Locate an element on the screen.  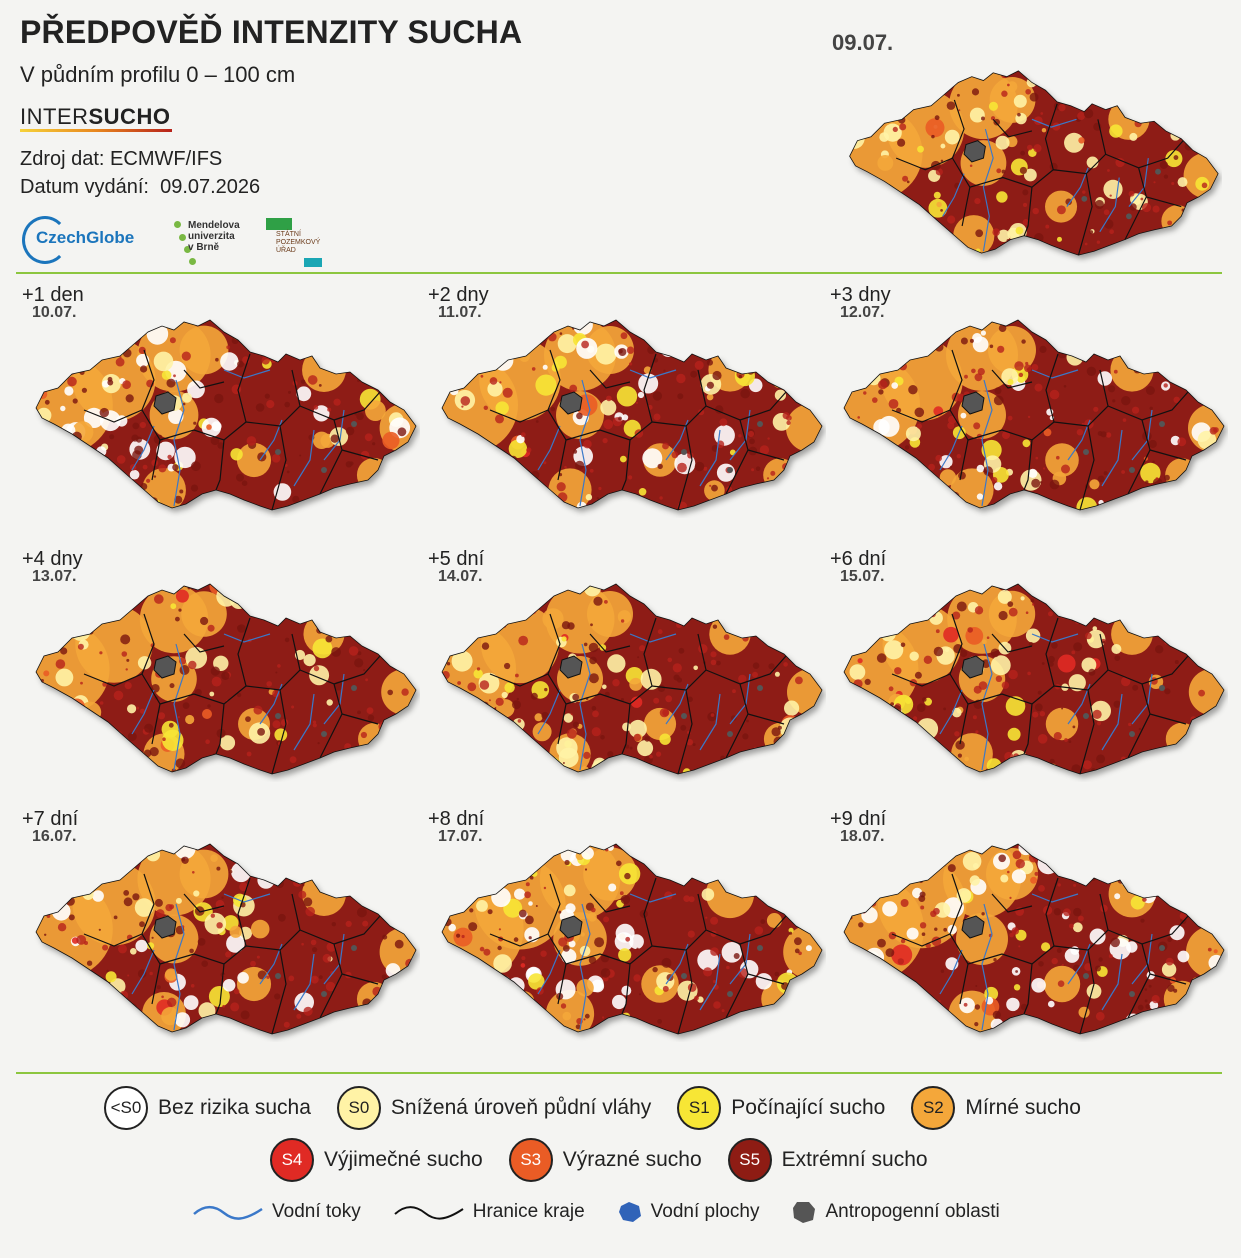
legend-item-borders: Hranice kraje is located at coordinates (489, 1212).